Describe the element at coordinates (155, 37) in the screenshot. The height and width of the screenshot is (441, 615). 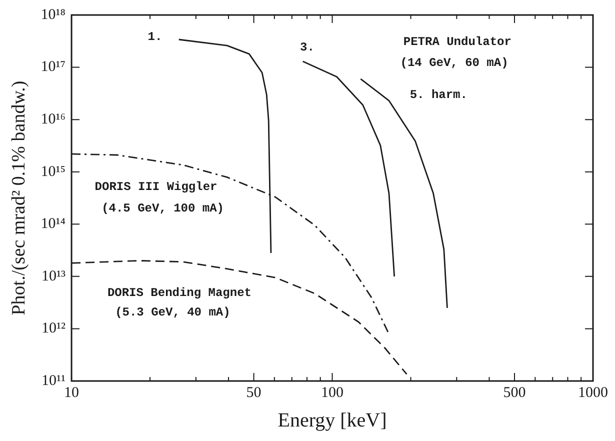
I see `annotation: 1.` at that location.